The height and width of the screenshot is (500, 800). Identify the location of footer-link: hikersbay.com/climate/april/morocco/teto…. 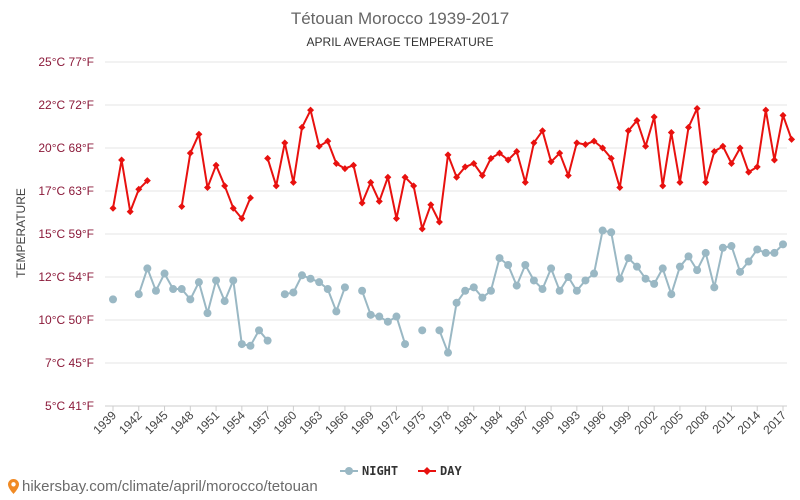
(170, 486).